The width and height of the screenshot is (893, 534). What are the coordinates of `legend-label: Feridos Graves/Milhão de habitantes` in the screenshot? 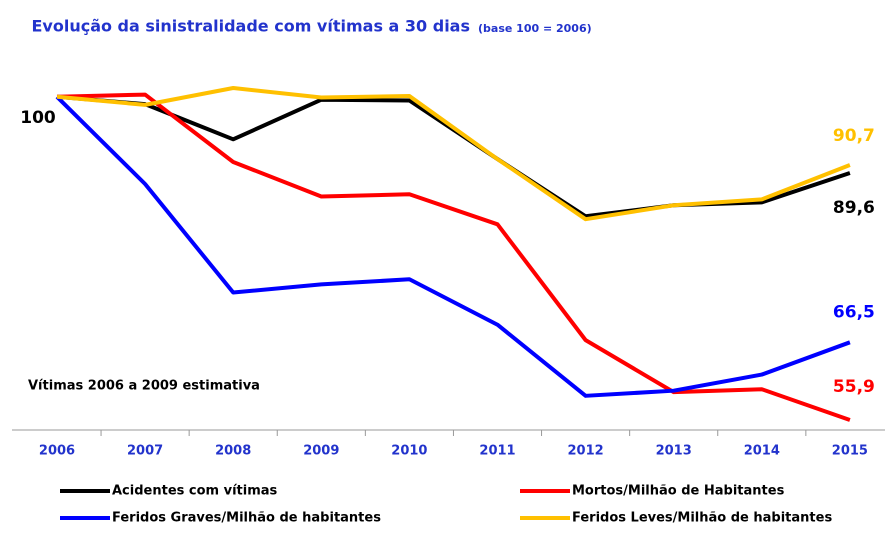 It's located at (246, 518).